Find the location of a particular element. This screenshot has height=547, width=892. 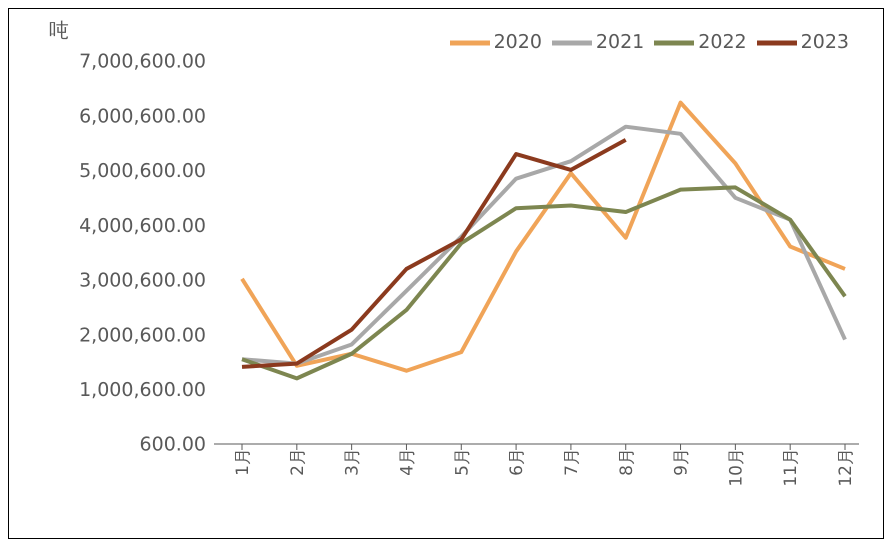

x-tick-label: 5月 is located at coordinates (462, 462).